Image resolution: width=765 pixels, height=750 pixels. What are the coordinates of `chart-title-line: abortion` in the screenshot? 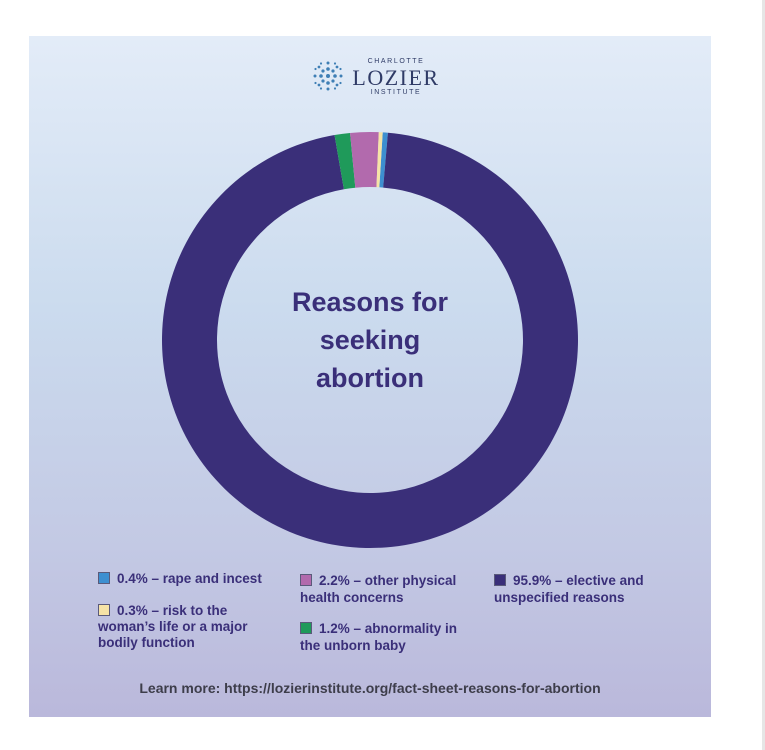 It's located at (370, 378).